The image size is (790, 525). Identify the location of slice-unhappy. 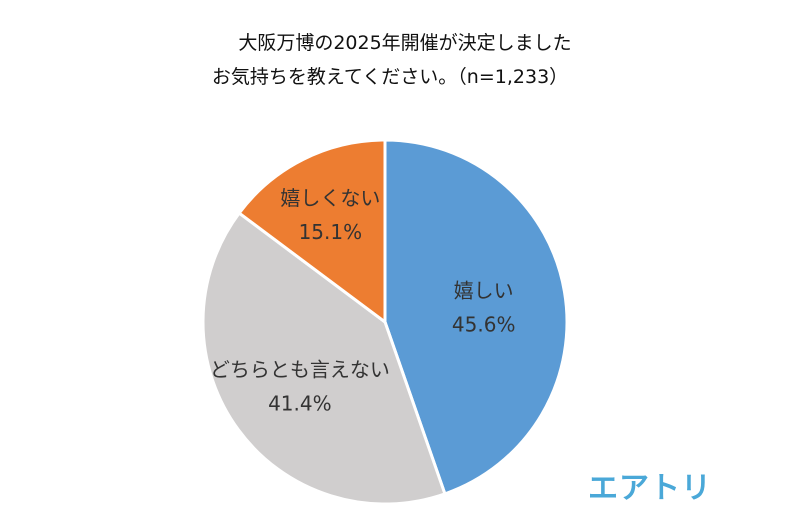
(312, 231).